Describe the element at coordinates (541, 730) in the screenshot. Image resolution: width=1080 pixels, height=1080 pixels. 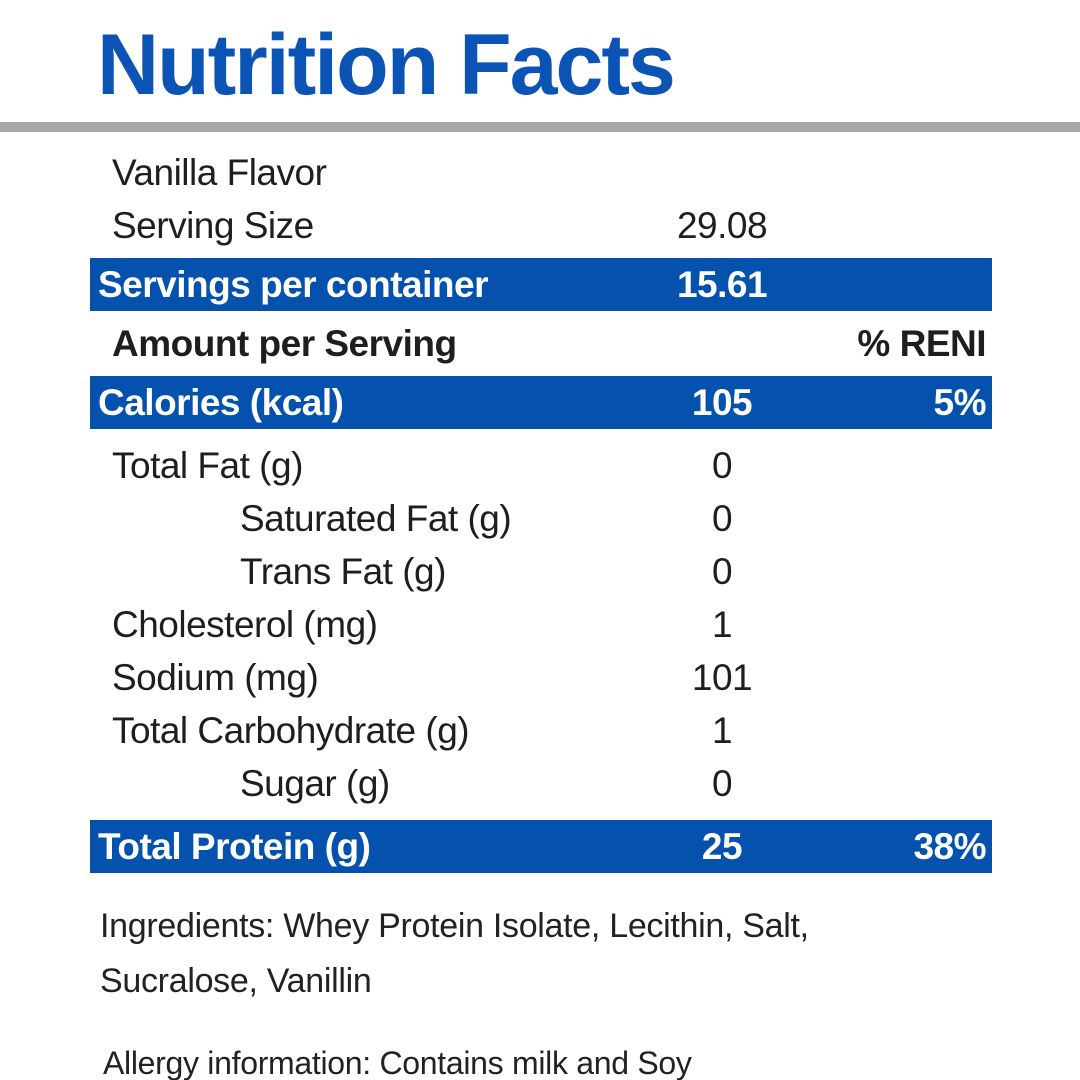
I see `total-carbohydrate-row: Total Carbohydrate (g) 1` at that location.